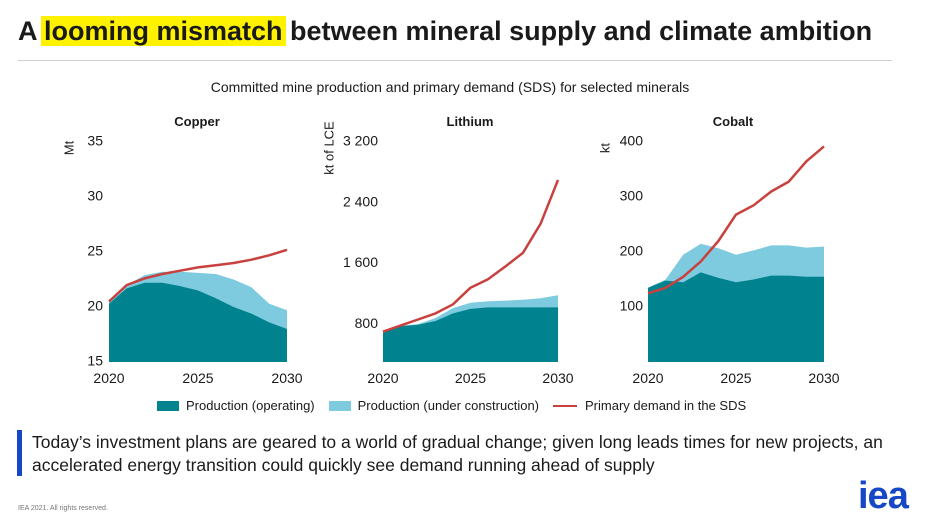 Image resolution: width=945 pixels, height=529 pixels. I want to click on line-demand-lithium, so click(471, 256).